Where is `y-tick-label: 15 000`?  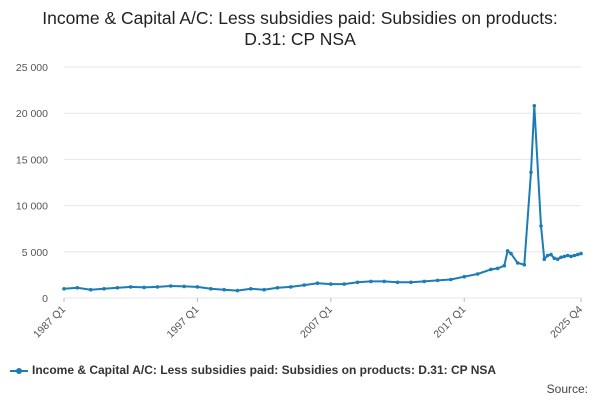
y-tick-label: 15 000 is located at coordinates (32, 160).